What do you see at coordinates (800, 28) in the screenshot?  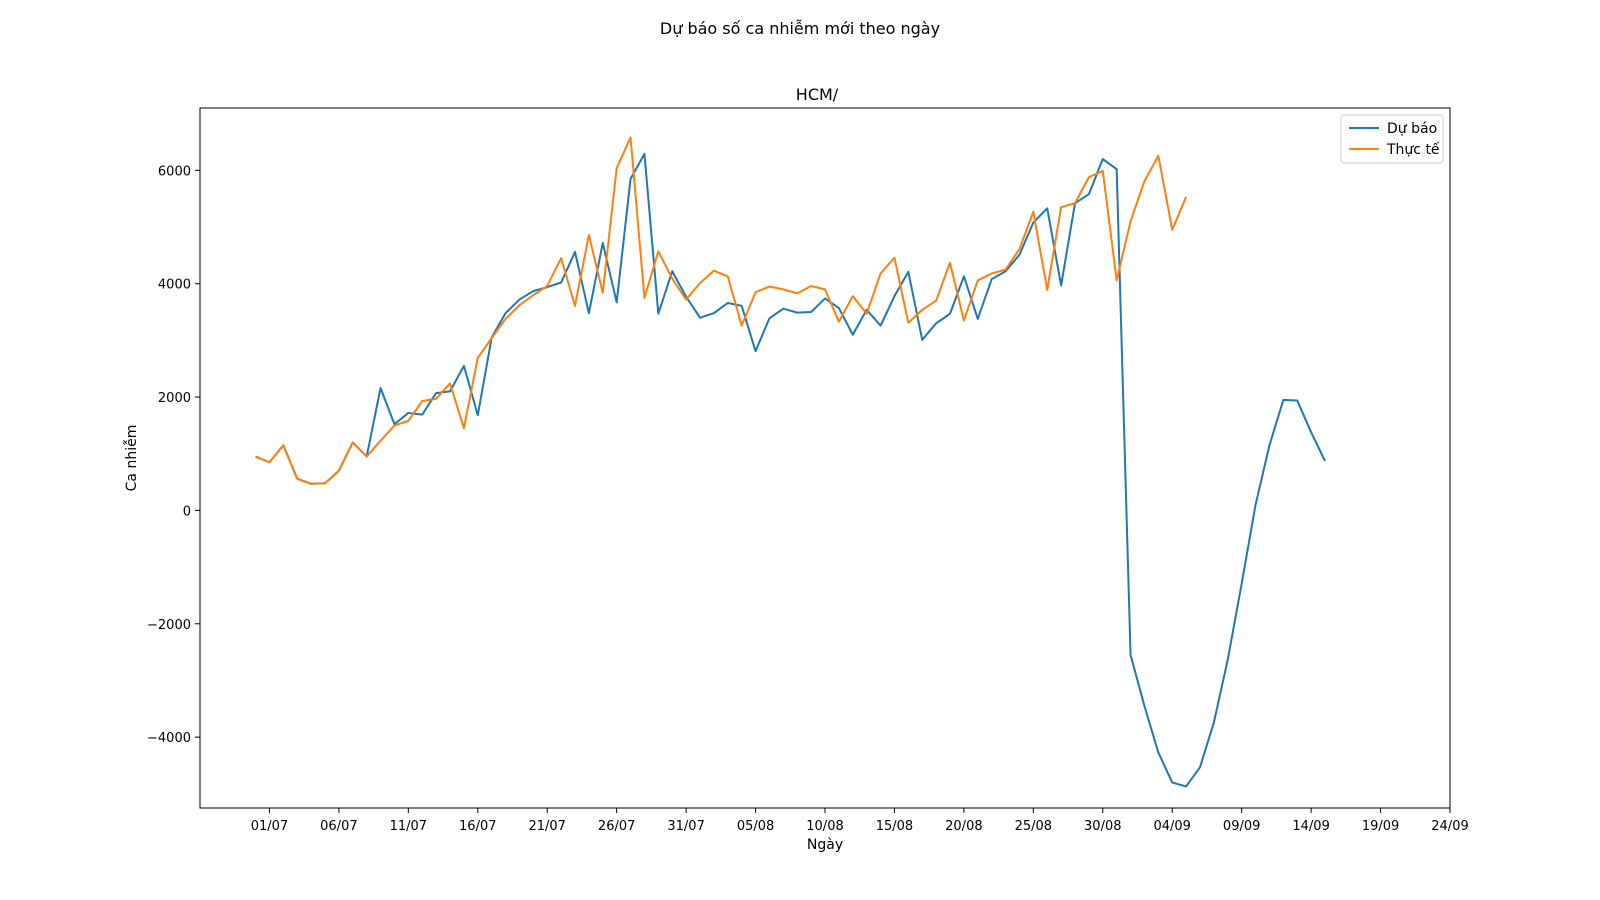 I see `figure-suptitle: Dự báo số ca nhiễm mới theo ngày` at bounding box center [800, 28].